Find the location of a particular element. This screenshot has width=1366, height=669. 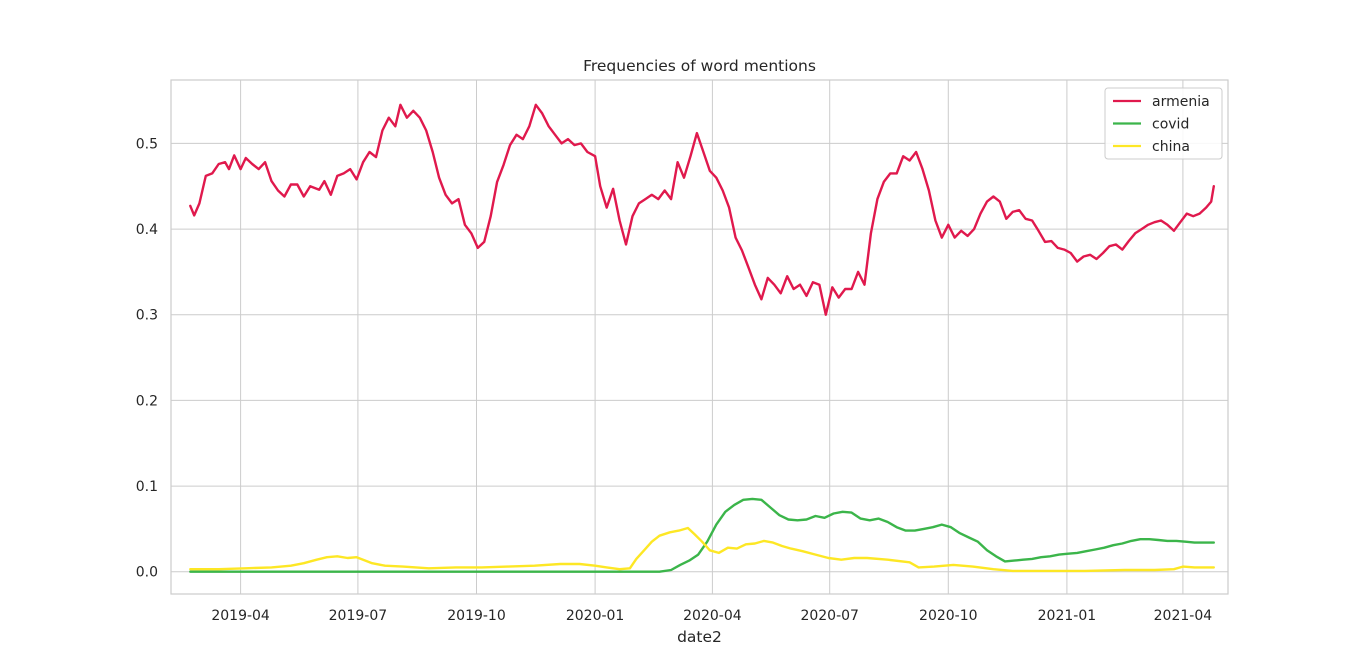

chart-title: Frequencies of word mentions is located at coordinates (699, 66).